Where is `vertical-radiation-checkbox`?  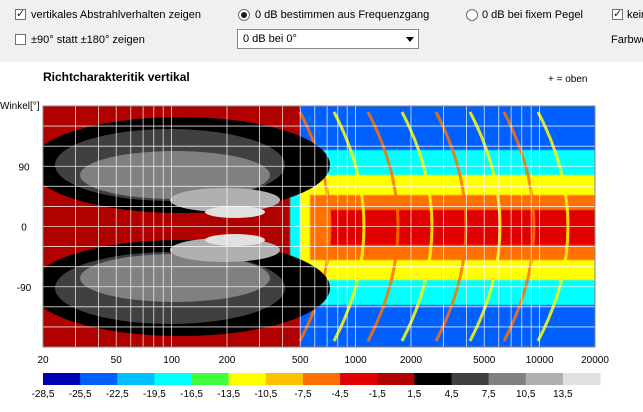 vertical-radiation-checkbox is located at coordinates (20, 13).